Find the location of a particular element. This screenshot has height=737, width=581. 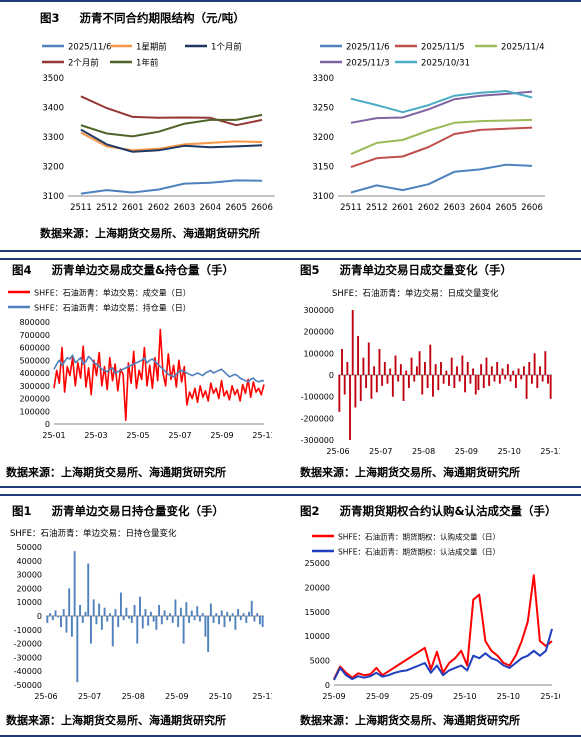

series-caption: SHFE：石油沥青：单边交易：日成交量变化 is located at coordinates (415, 293).